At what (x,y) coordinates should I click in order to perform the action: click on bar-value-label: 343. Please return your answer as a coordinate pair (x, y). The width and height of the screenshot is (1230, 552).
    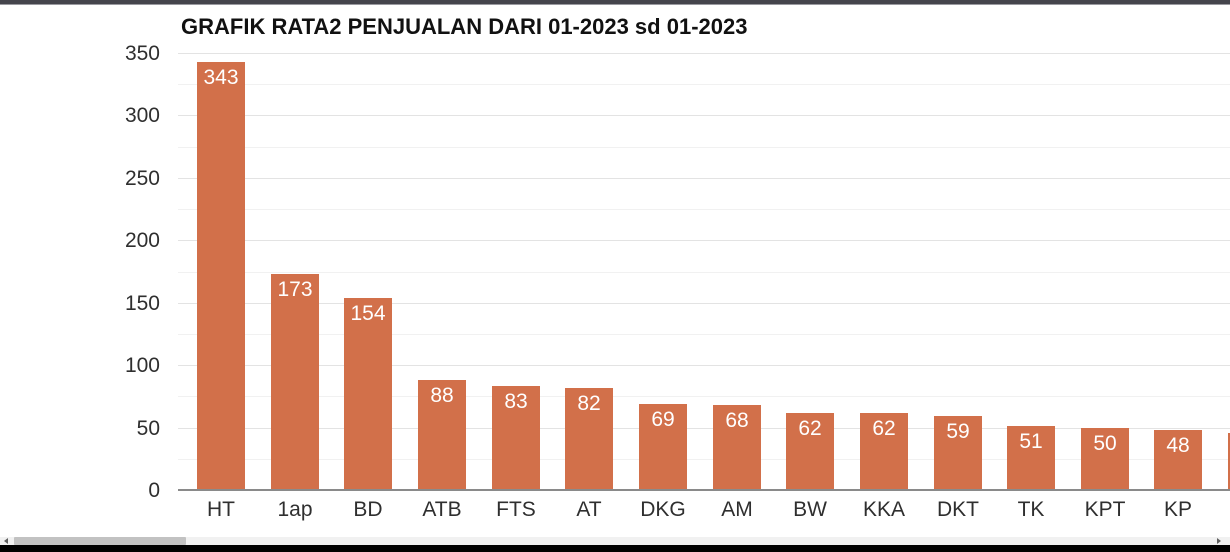
    Looking at the image, I should click on (221, 77).